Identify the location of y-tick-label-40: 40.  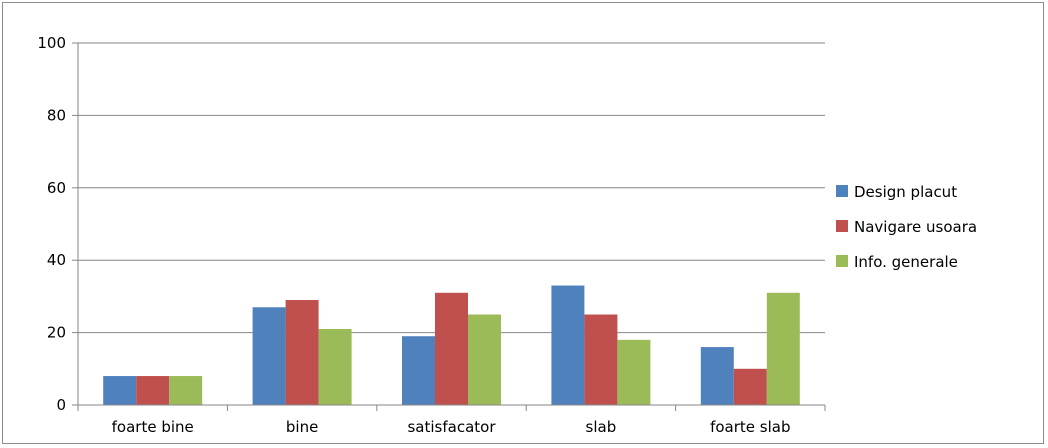
(56, 260).